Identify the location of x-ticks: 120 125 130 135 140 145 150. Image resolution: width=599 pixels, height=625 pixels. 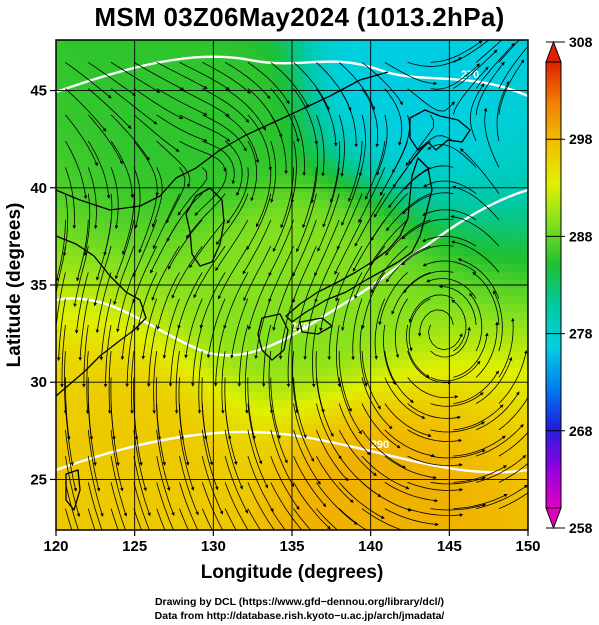
(292, 542).